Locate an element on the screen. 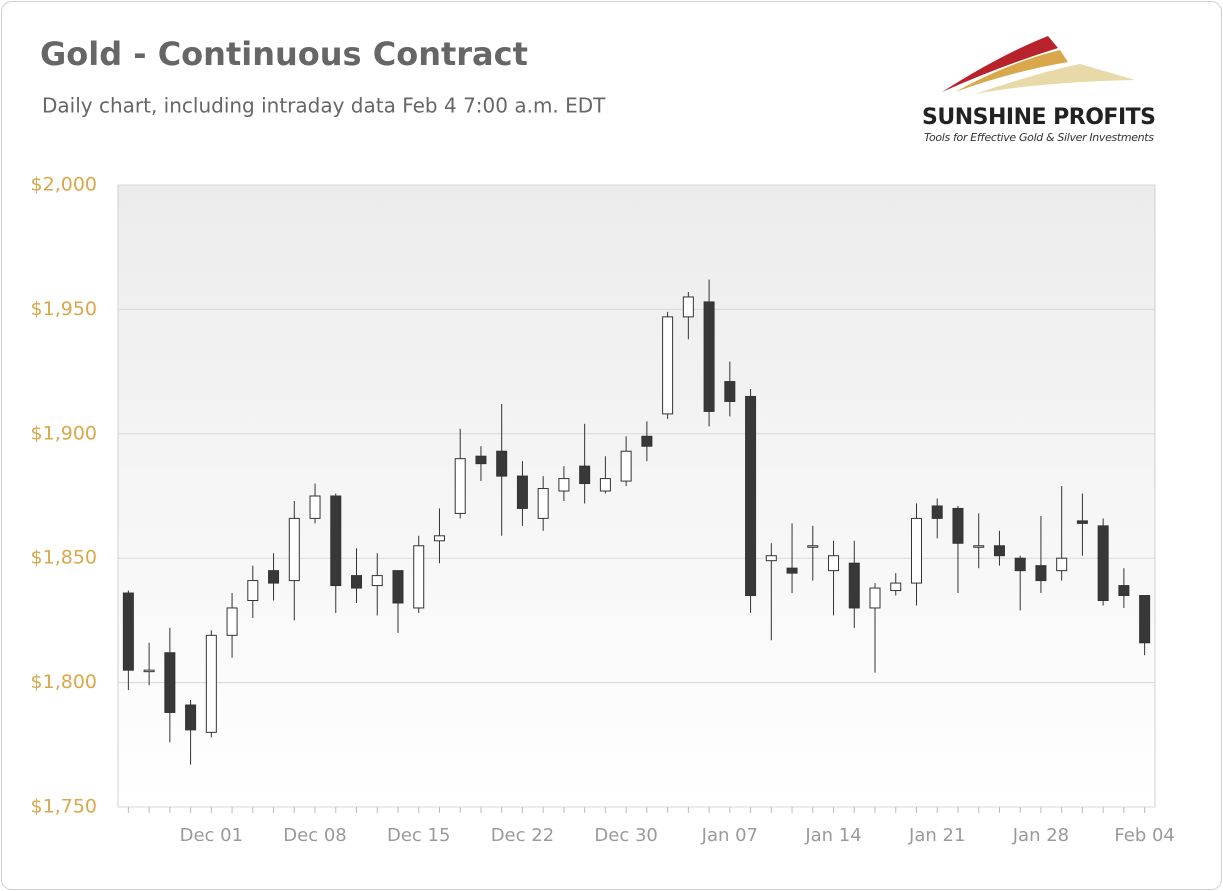 This screenshot has height=891, width=1223. y-tick-label: $1,750 is located at coordinates (64, 807).